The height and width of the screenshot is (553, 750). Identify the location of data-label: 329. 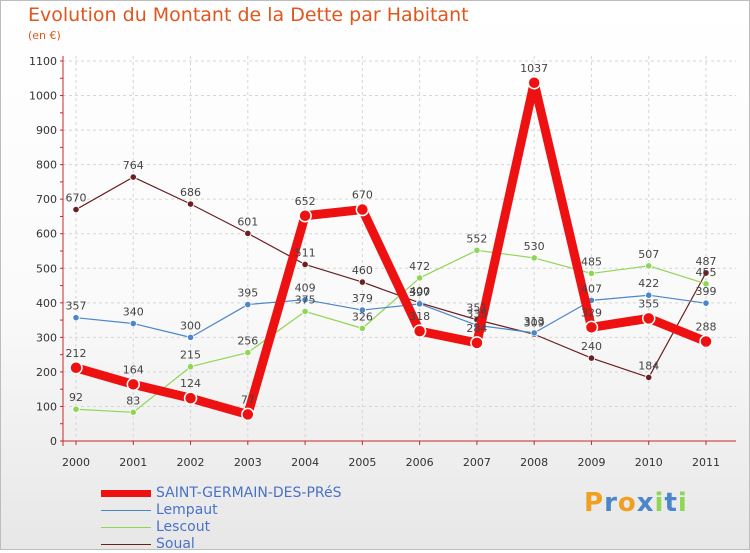
(591, 312).